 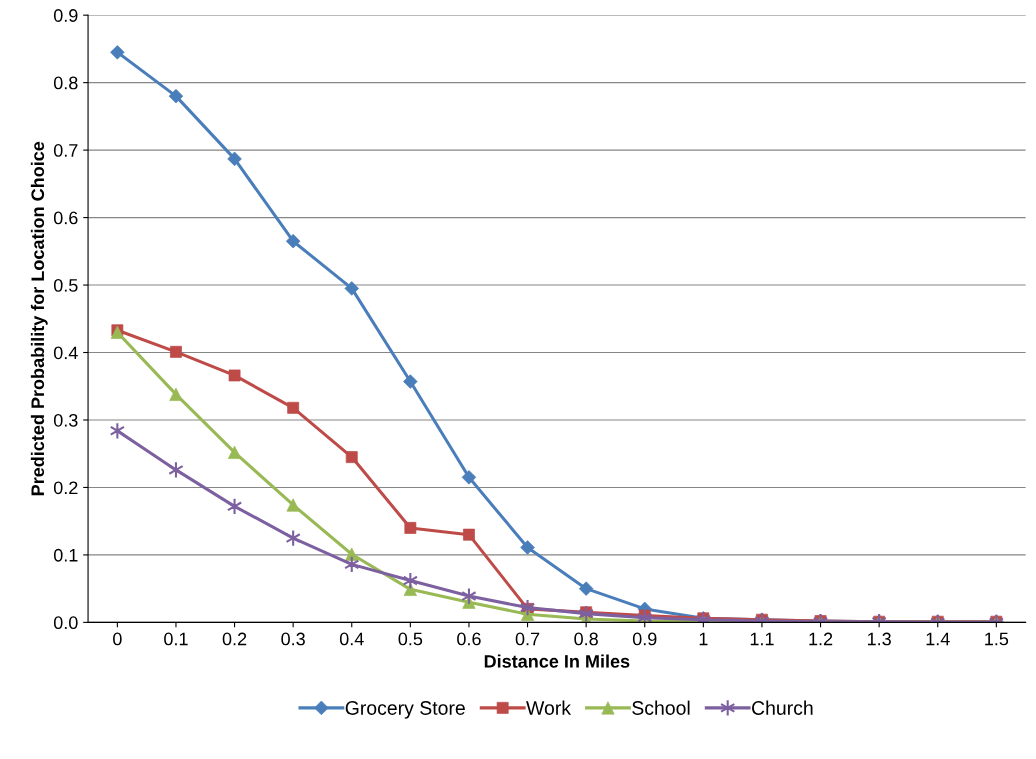 What do you see at coordinates (234, 639) in the screenshot?
I see `x-tick-label: 0.2` at bounding box center [234, 639].